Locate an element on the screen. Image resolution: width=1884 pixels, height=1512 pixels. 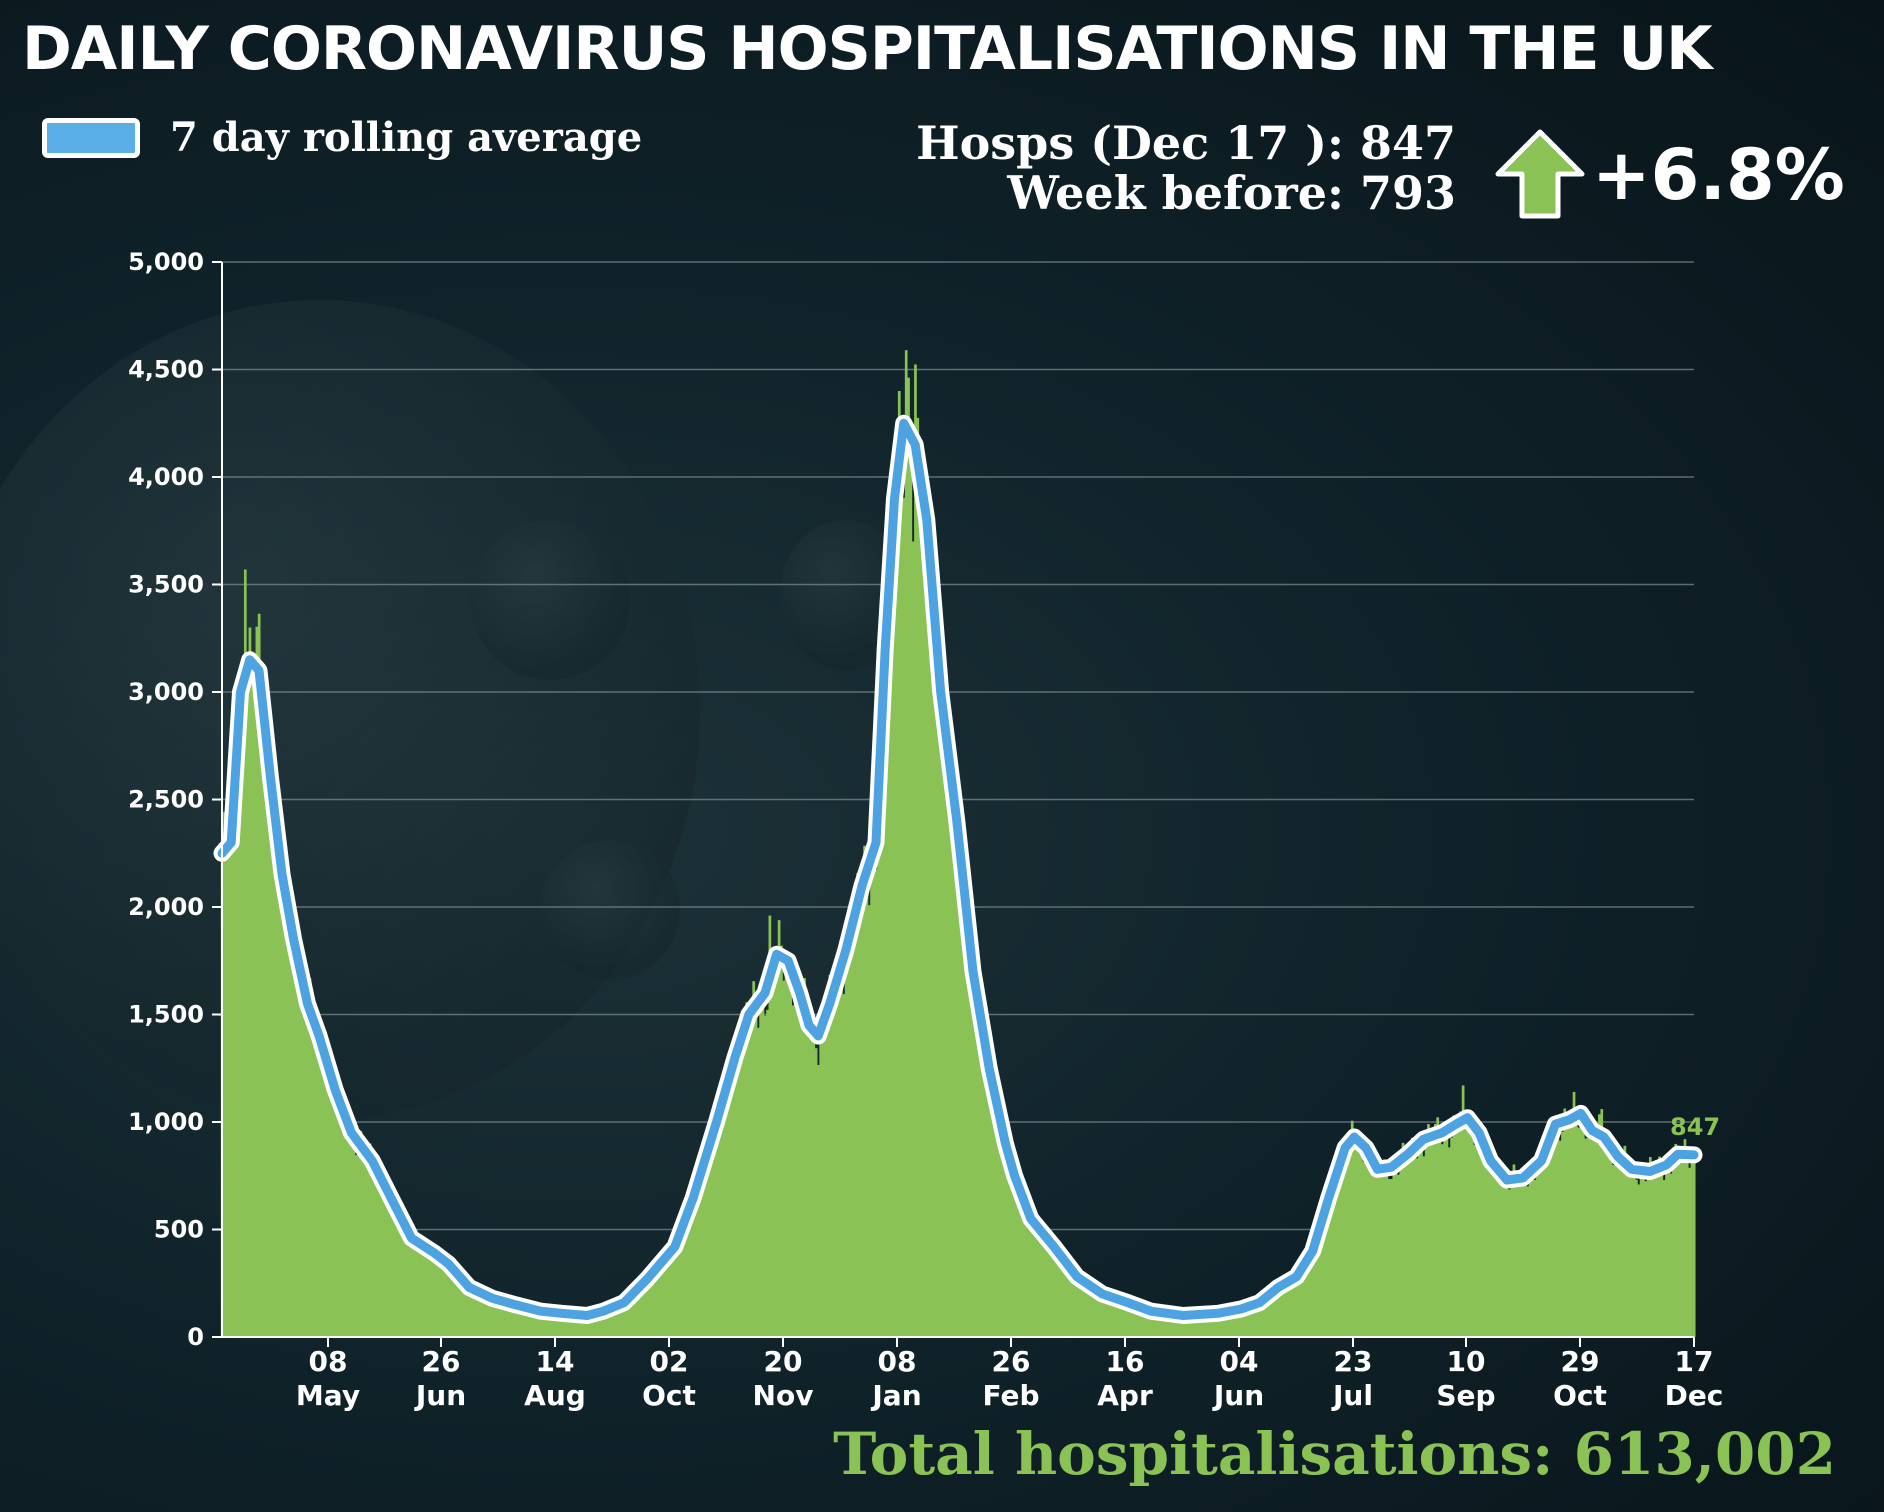
y-tick-label: 2,500 is located at coordinates (166, 800).